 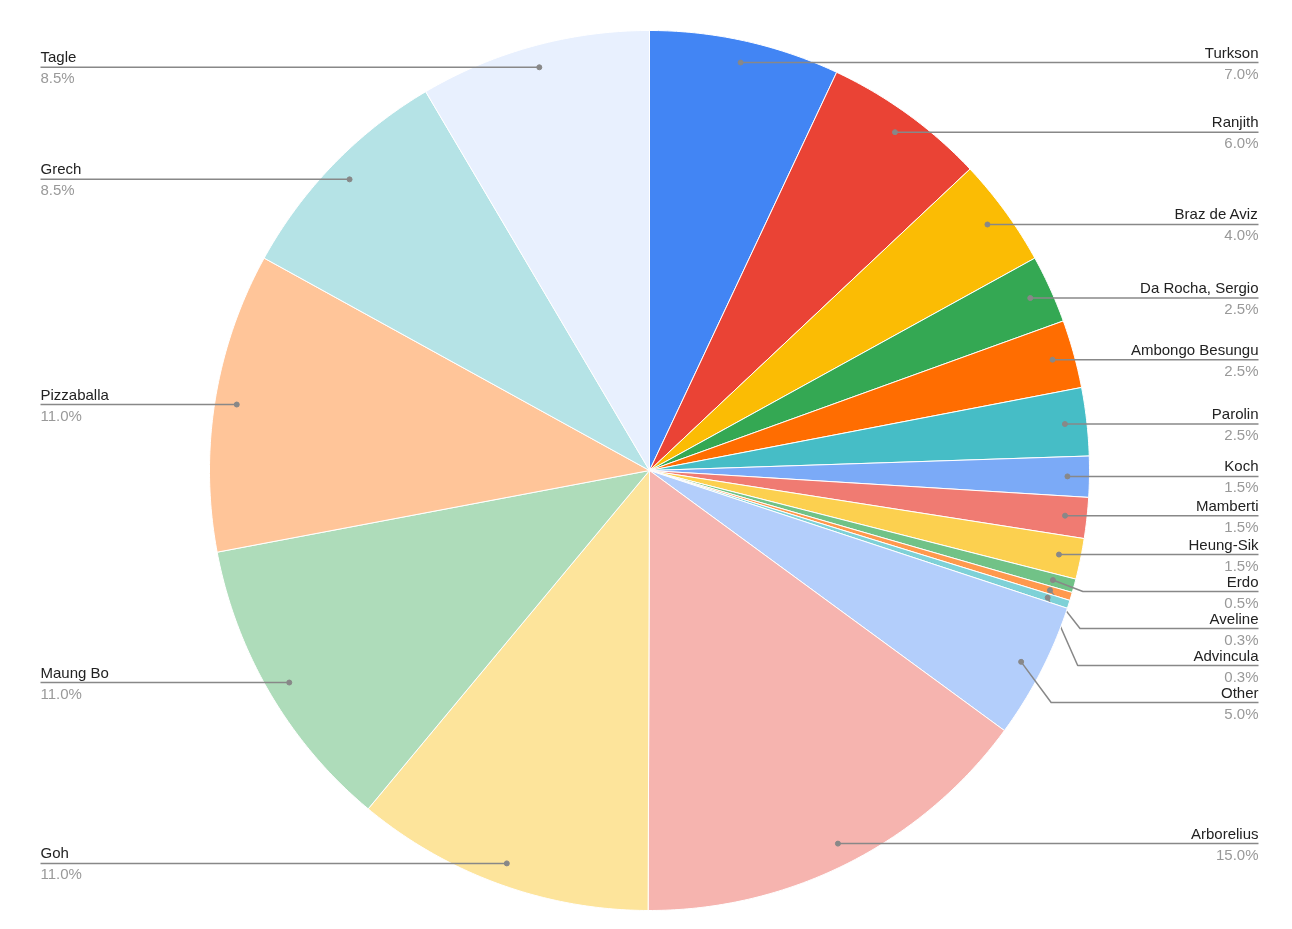 What do you see at coordinates (1241, 602) in the screenshot?
I see `data-label: 0.5%` at bounding box center [1241, 602].